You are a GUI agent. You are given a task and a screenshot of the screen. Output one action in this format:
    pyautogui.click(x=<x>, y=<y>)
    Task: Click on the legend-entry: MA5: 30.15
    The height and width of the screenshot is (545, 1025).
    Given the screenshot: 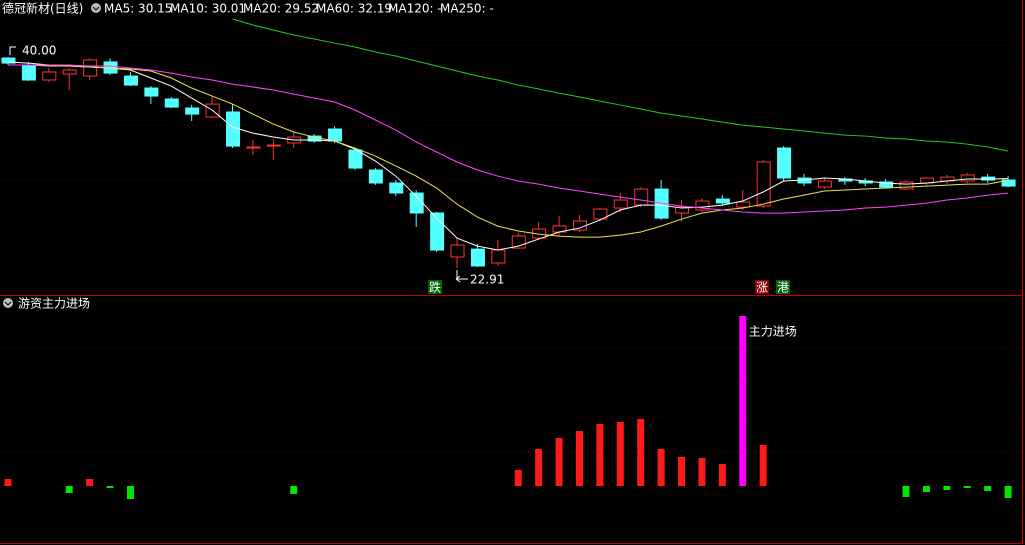 What is the action you would take?
    pyautogui.click(x=138, y=9)
    